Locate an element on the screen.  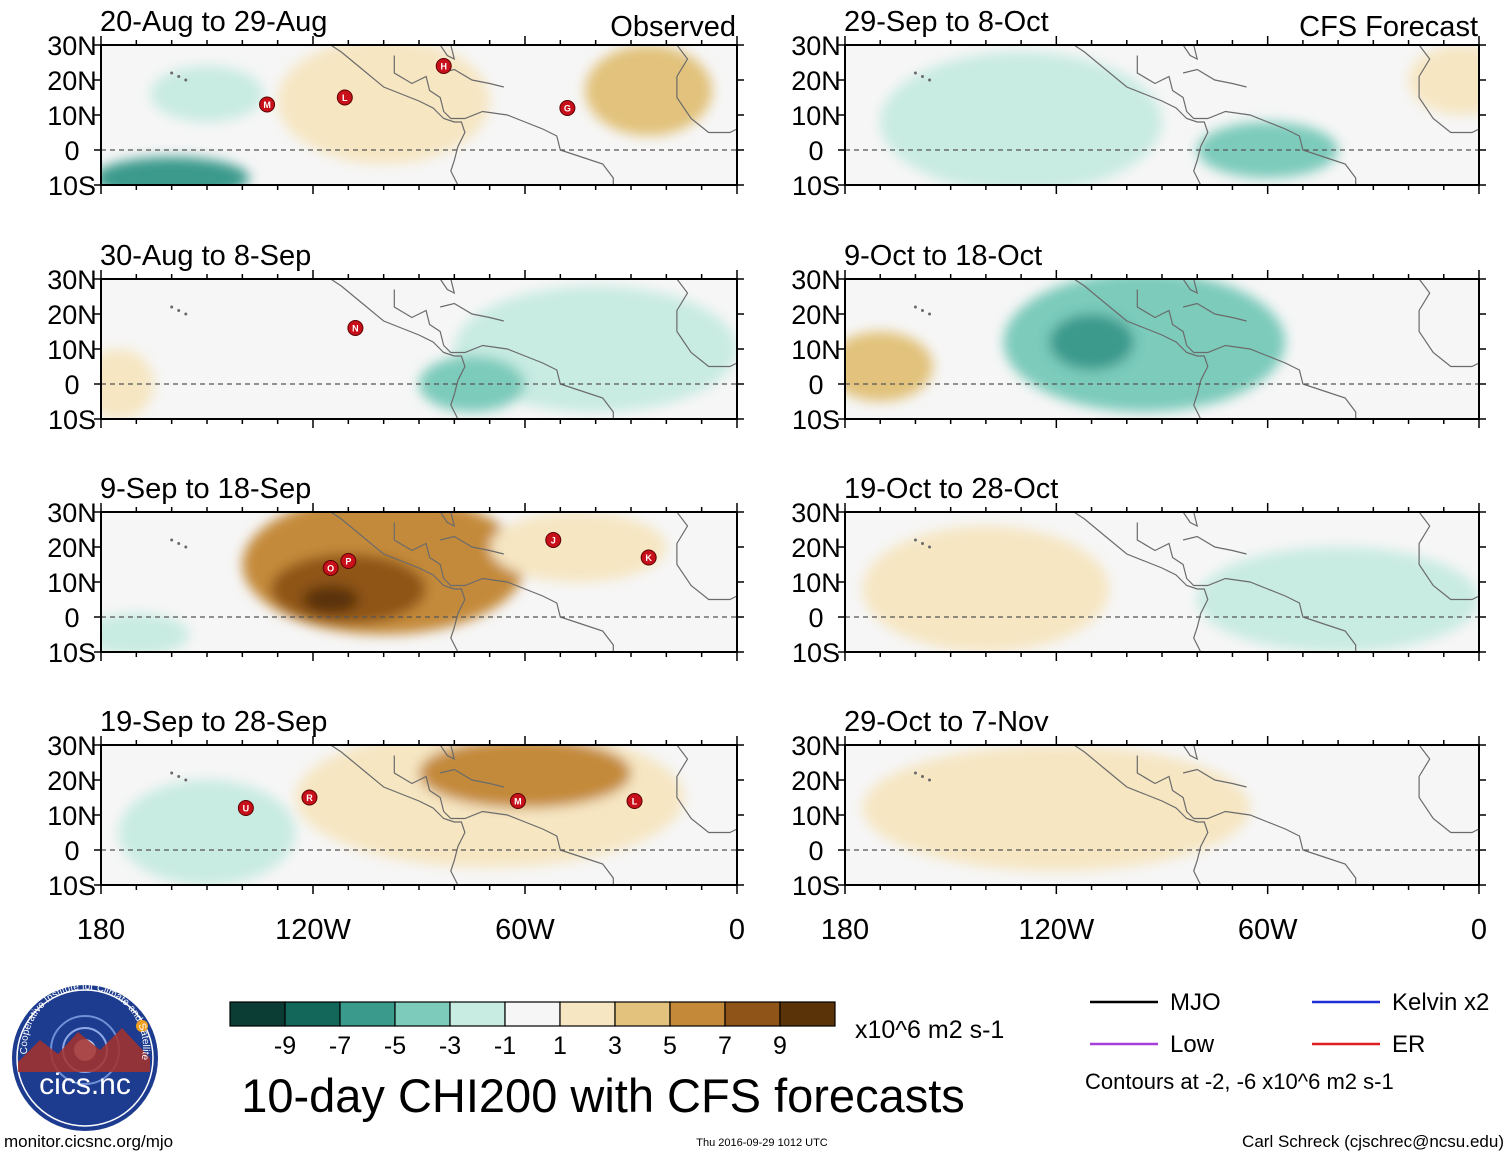
panel-p4: 30N 20N 10N 0 10S 29-Sep to 8-Oct CFS Forecast is located at coordinates (1138, 103).